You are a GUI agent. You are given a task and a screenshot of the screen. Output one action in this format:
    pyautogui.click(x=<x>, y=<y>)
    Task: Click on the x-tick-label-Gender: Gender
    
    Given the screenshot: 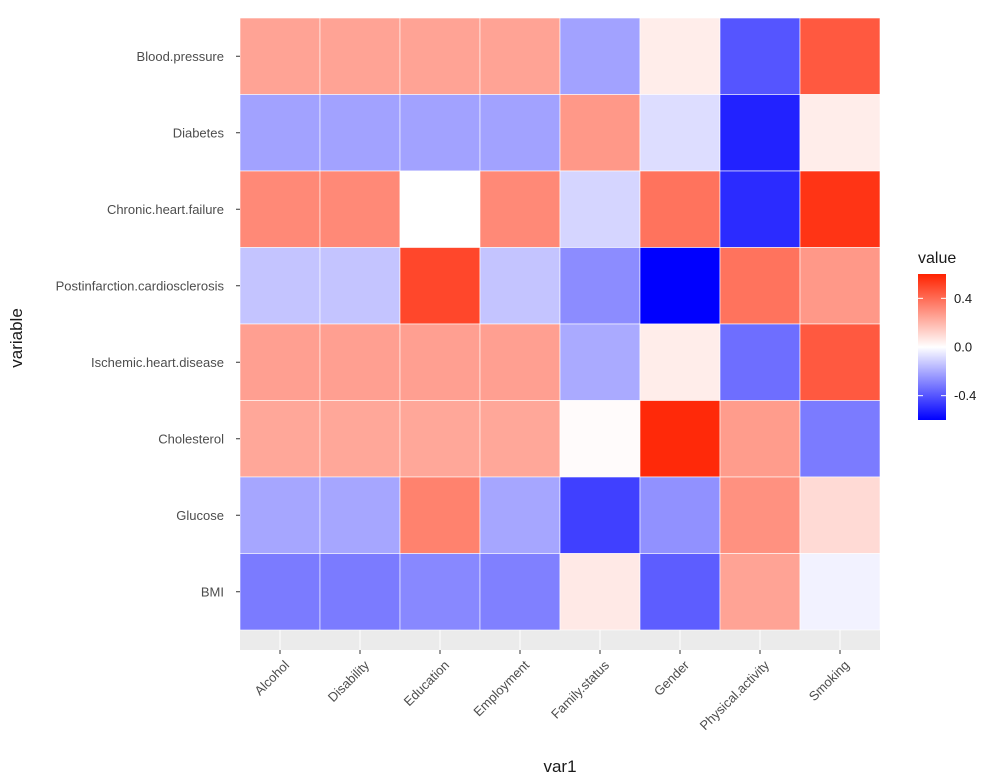 What is the action you would take?
    pyautogui.click(x=672, y=678)
    